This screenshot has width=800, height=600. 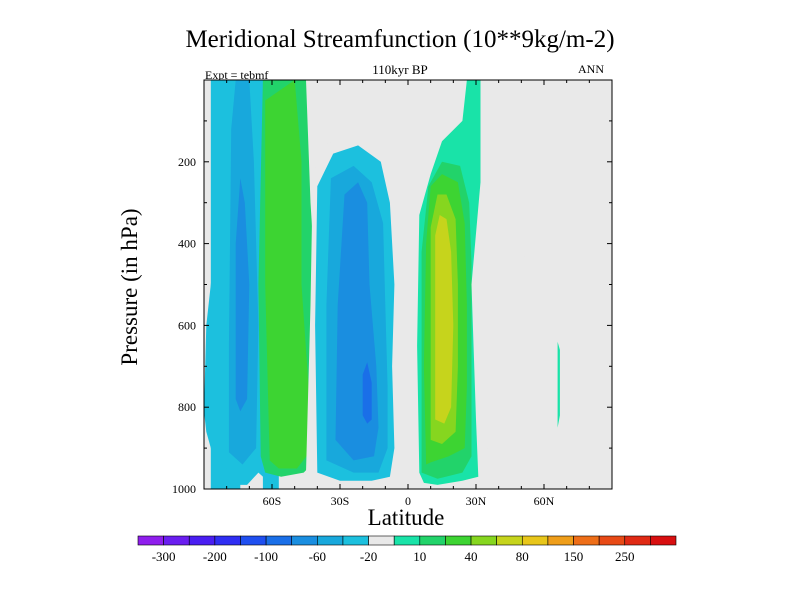 What do you see at coordinates (340, 501) in the screenshot?
I see `x-tick-label: 30S` at bounding box center [340, 501].